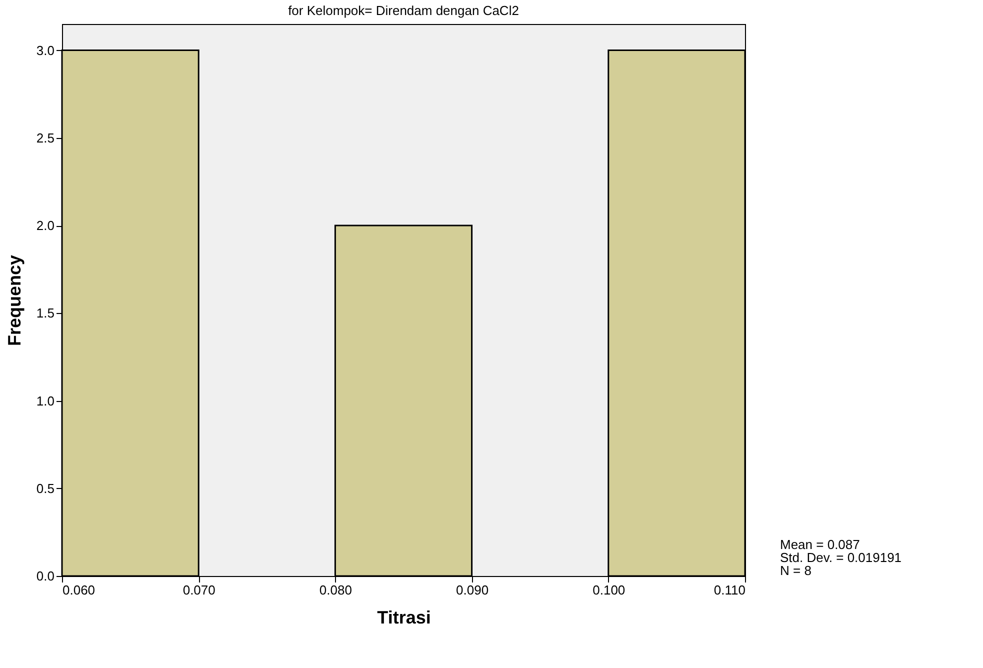  I want to click on x-tick-label: 0.090, so click(472, 590).